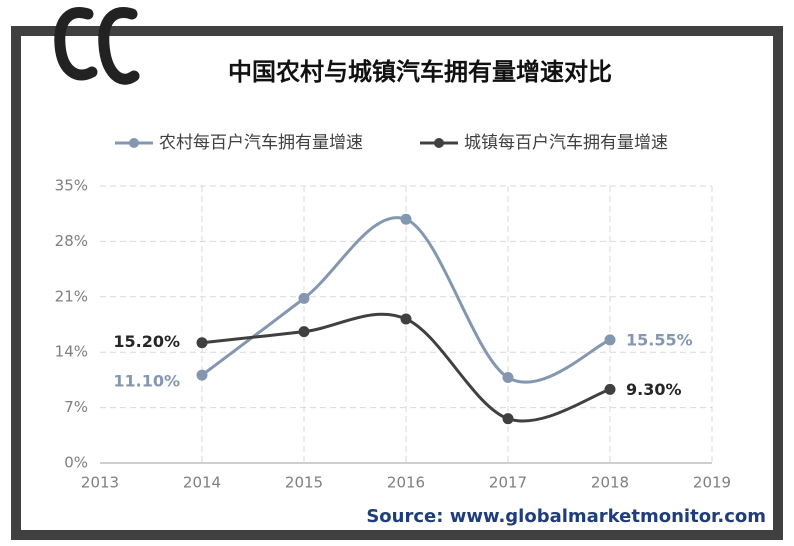 The width and height of the screenshot is (794, 546). I want to click on legend-label: 农村每百户汽车拥有量增速, so click(261, 143).